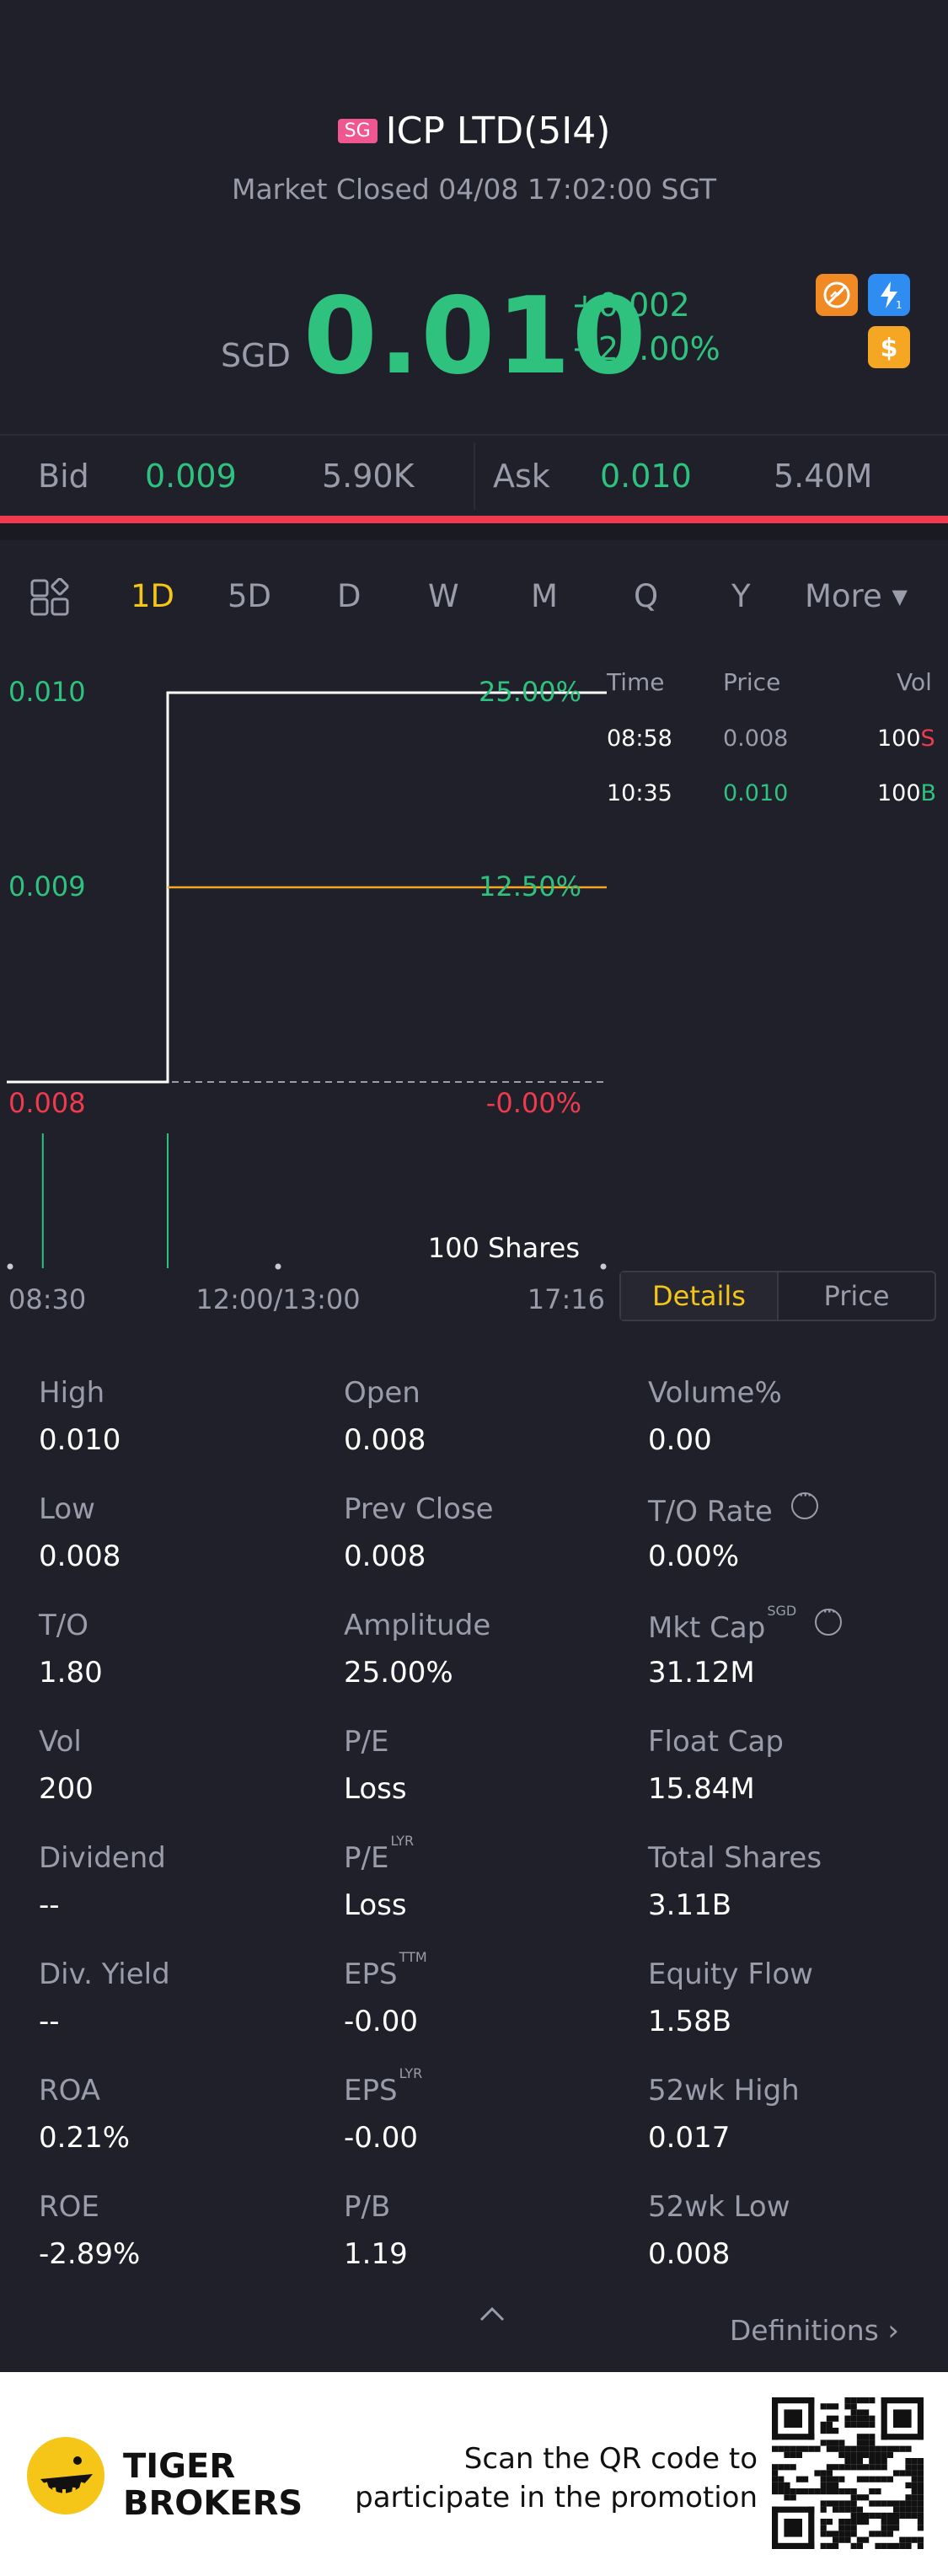 Image resolution: width=948 pixels, height=2576 pixels. Describe the element at coordinates (928, 739) in the screenshot. I see `trade-row-side: S` at that location.